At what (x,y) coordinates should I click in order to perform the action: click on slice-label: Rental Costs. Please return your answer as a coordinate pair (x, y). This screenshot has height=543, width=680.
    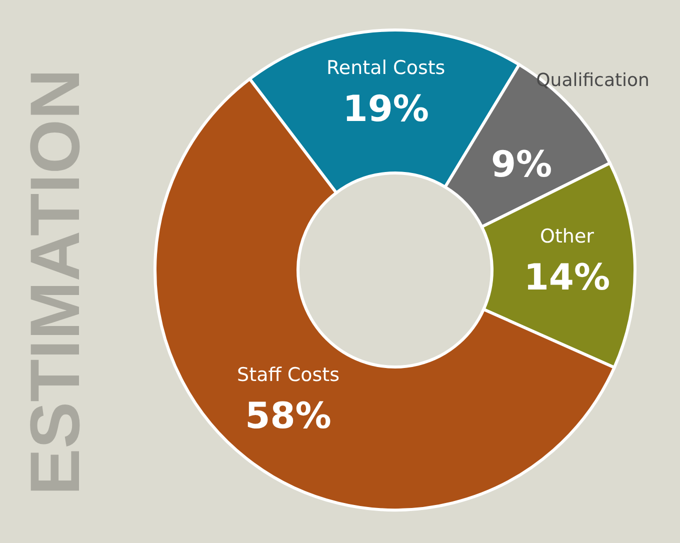
    Looking at the image, I should click on (386, 68).